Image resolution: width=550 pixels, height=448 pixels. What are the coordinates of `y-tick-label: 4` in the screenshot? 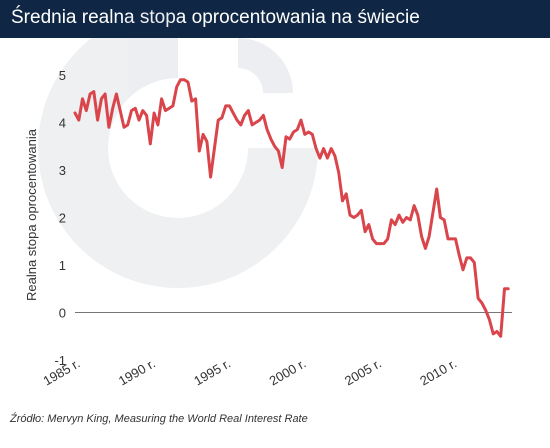 It's located at (62, 123).